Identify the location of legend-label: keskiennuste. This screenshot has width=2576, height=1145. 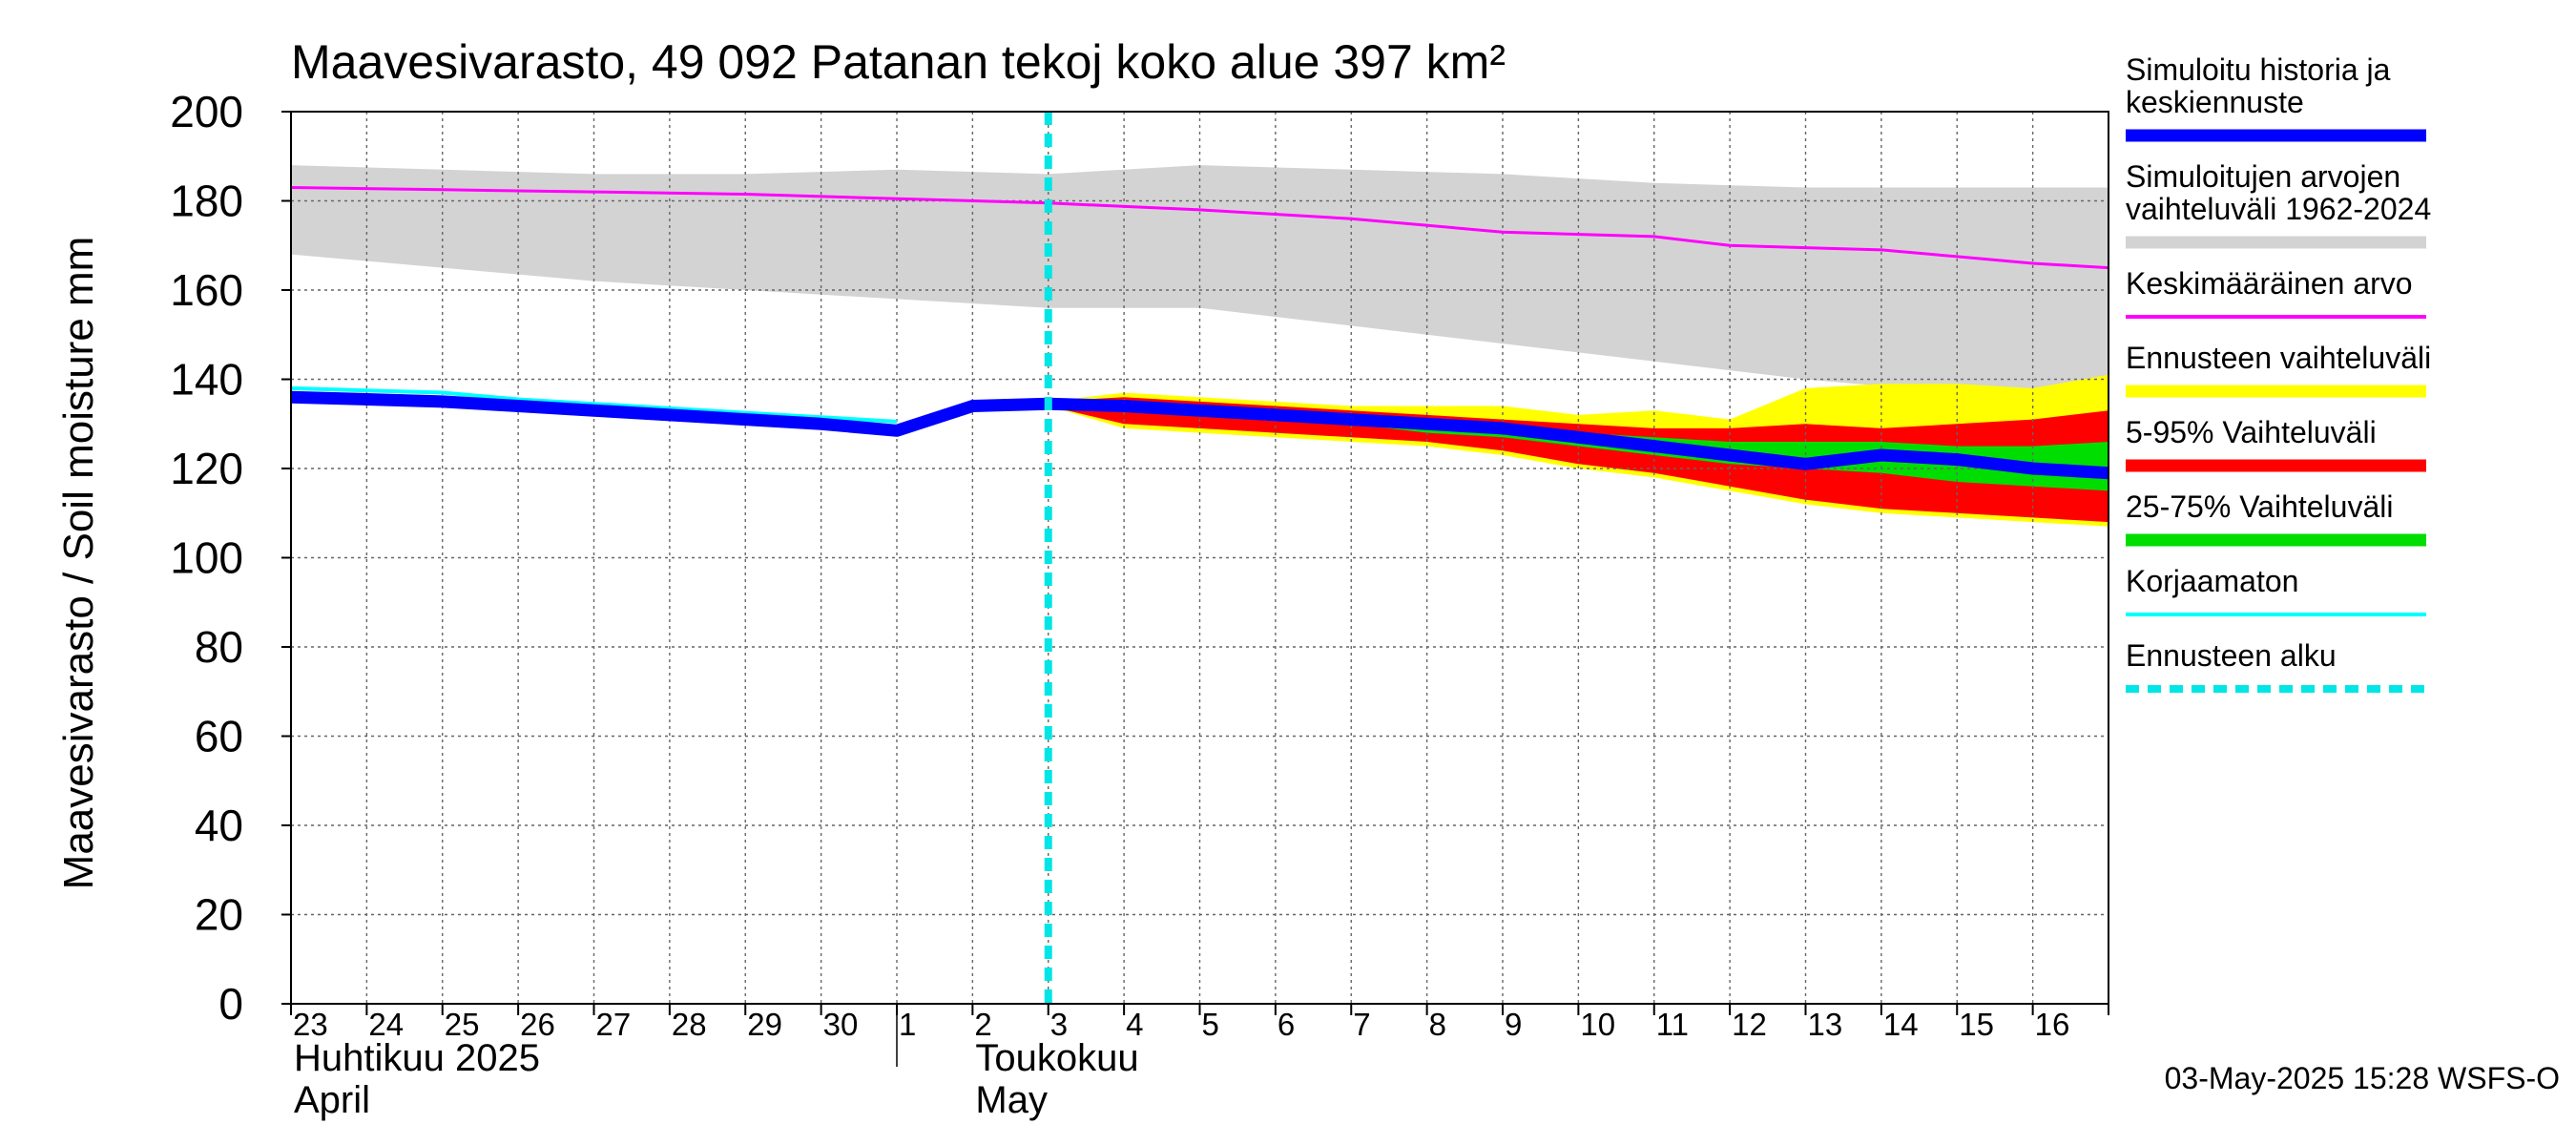
(2215, 102).